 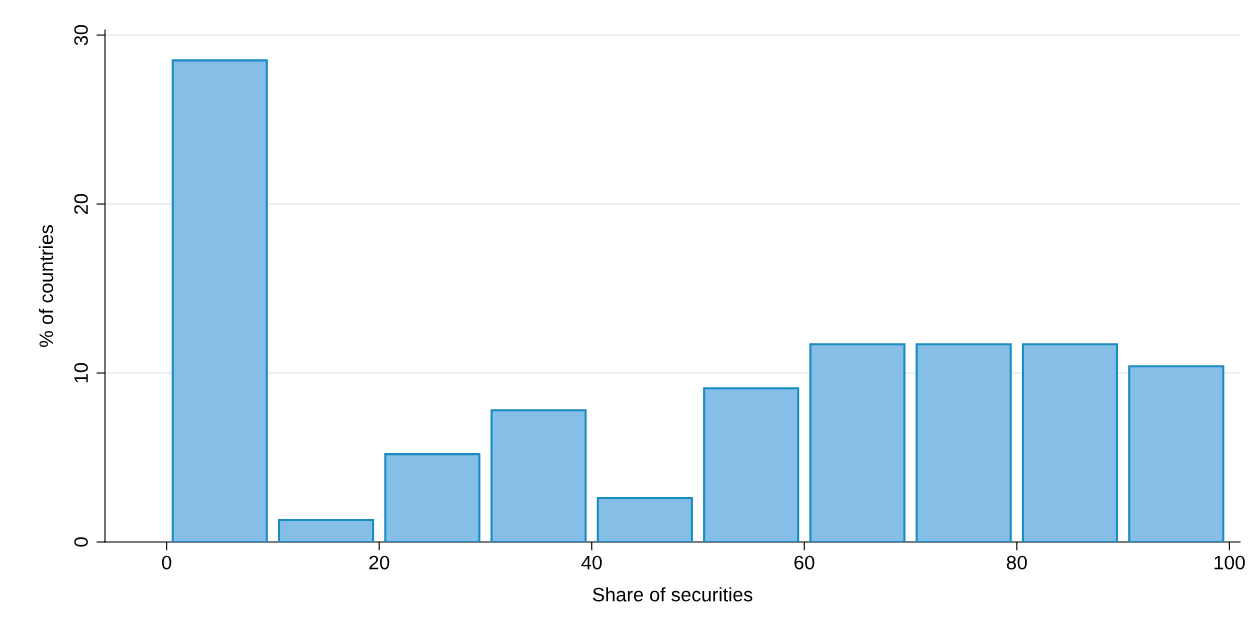 What do you see at coordinates (46, 286) in the screenshot?
I see `y-axis-title: % of countries` at bounding box center [46, 286].